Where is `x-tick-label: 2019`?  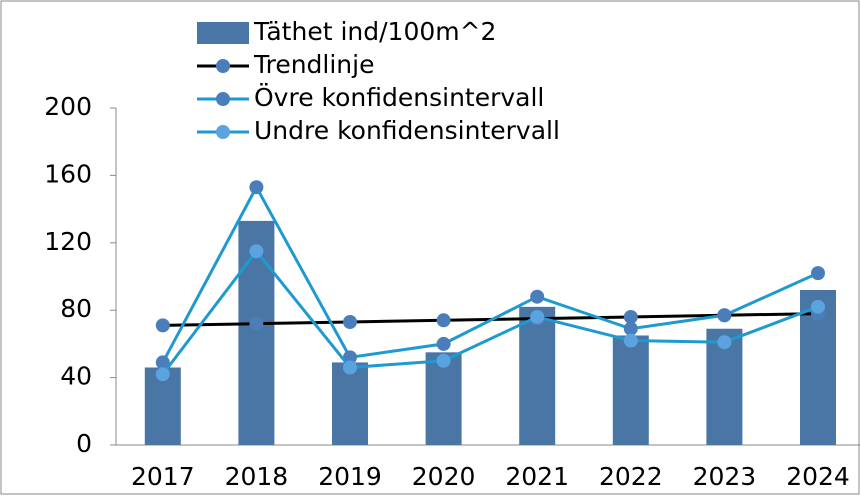
x-tick-label: 2019 is located at coordinates (350, 476).